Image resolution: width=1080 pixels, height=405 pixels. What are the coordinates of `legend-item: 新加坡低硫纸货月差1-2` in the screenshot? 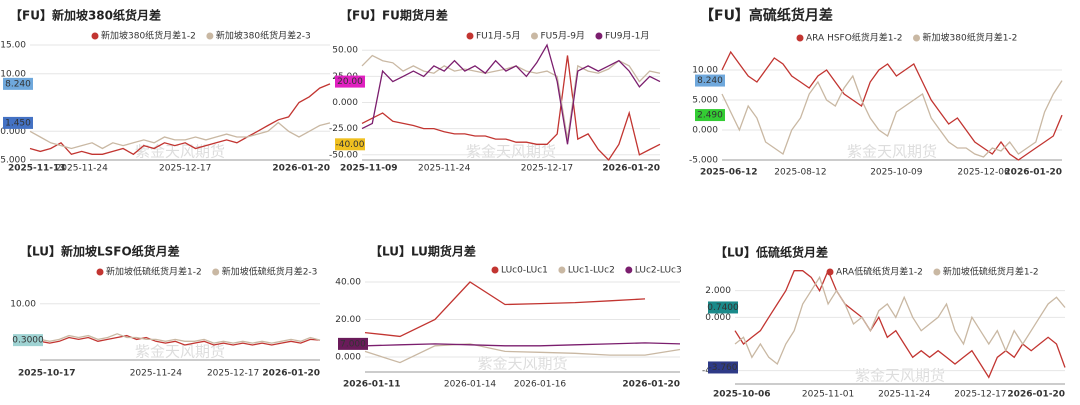 It's located at (986, 272).